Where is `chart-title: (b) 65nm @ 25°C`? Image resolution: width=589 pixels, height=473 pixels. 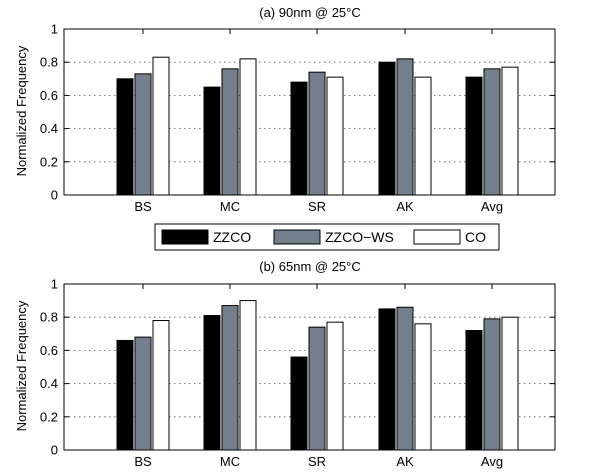 chart-title: (b) 65nm @ 25°C is located at coordinates (310, 266).